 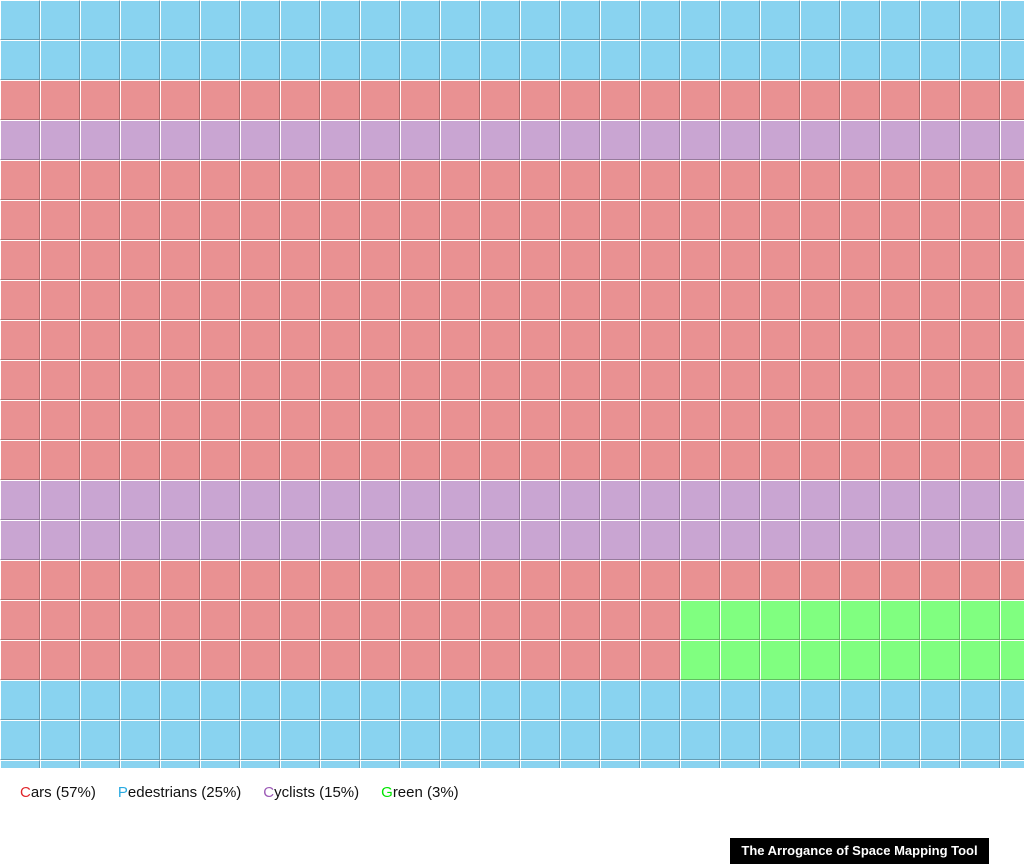 I want to click on tool-title-badge: The Arrogance of Space Mapping Tool, so click(x=859, y=851).